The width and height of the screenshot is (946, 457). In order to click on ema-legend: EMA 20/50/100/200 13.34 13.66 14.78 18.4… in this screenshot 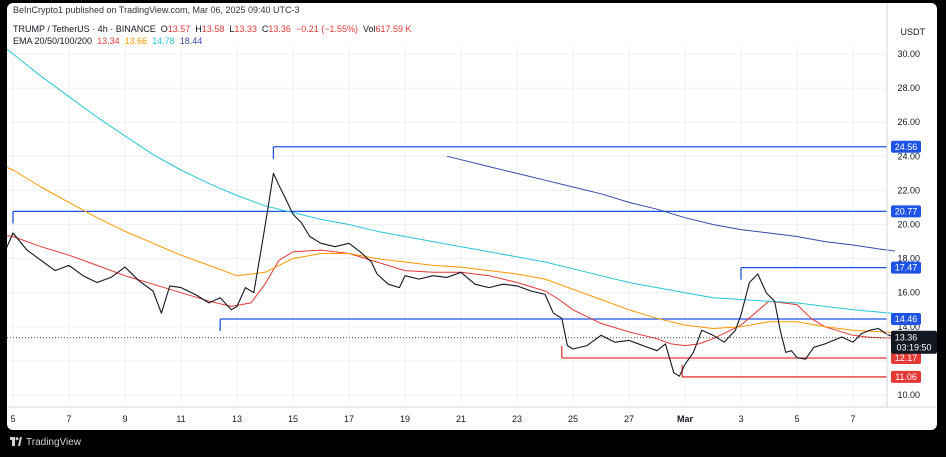, I will do `click(107, 41)`.